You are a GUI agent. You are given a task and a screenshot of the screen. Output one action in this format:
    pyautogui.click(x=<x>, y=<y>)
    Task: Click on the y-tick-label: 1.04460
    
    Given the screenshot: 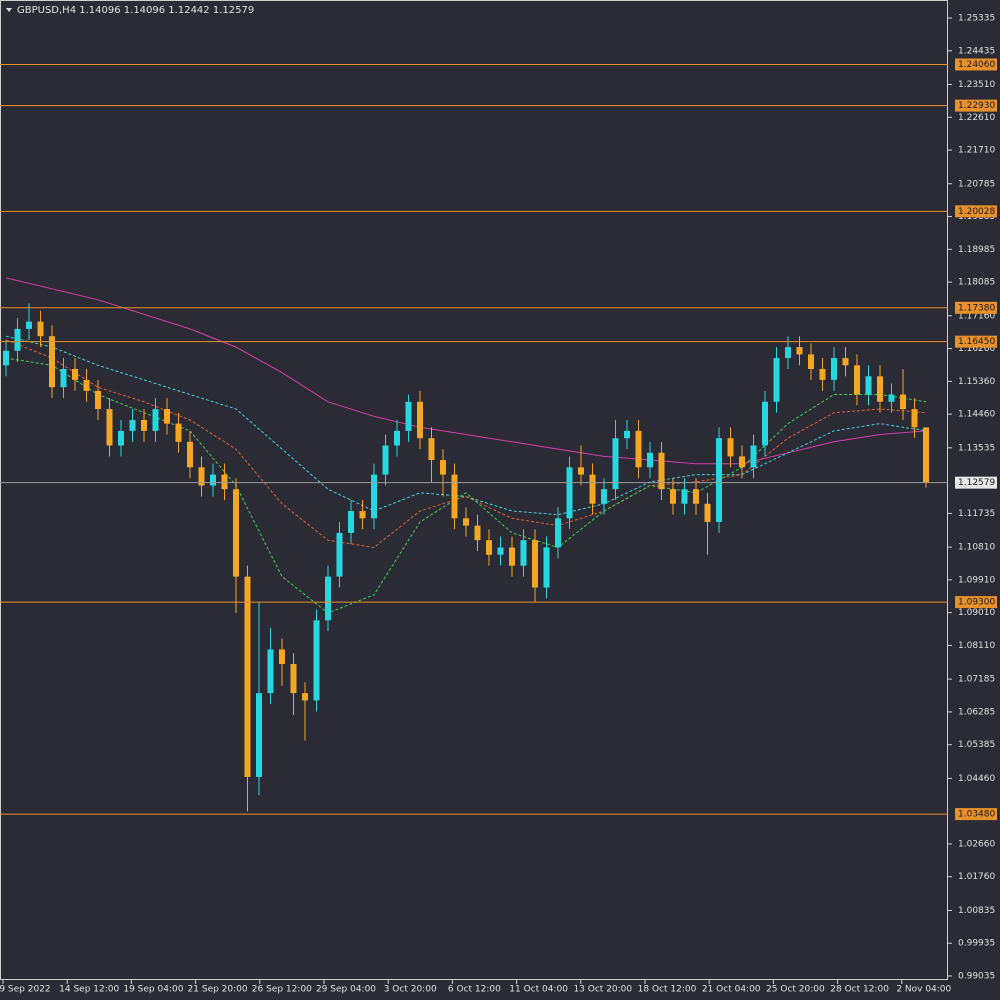 What is the action you would take?
    pyautogui.click(x=976, y=779)
    